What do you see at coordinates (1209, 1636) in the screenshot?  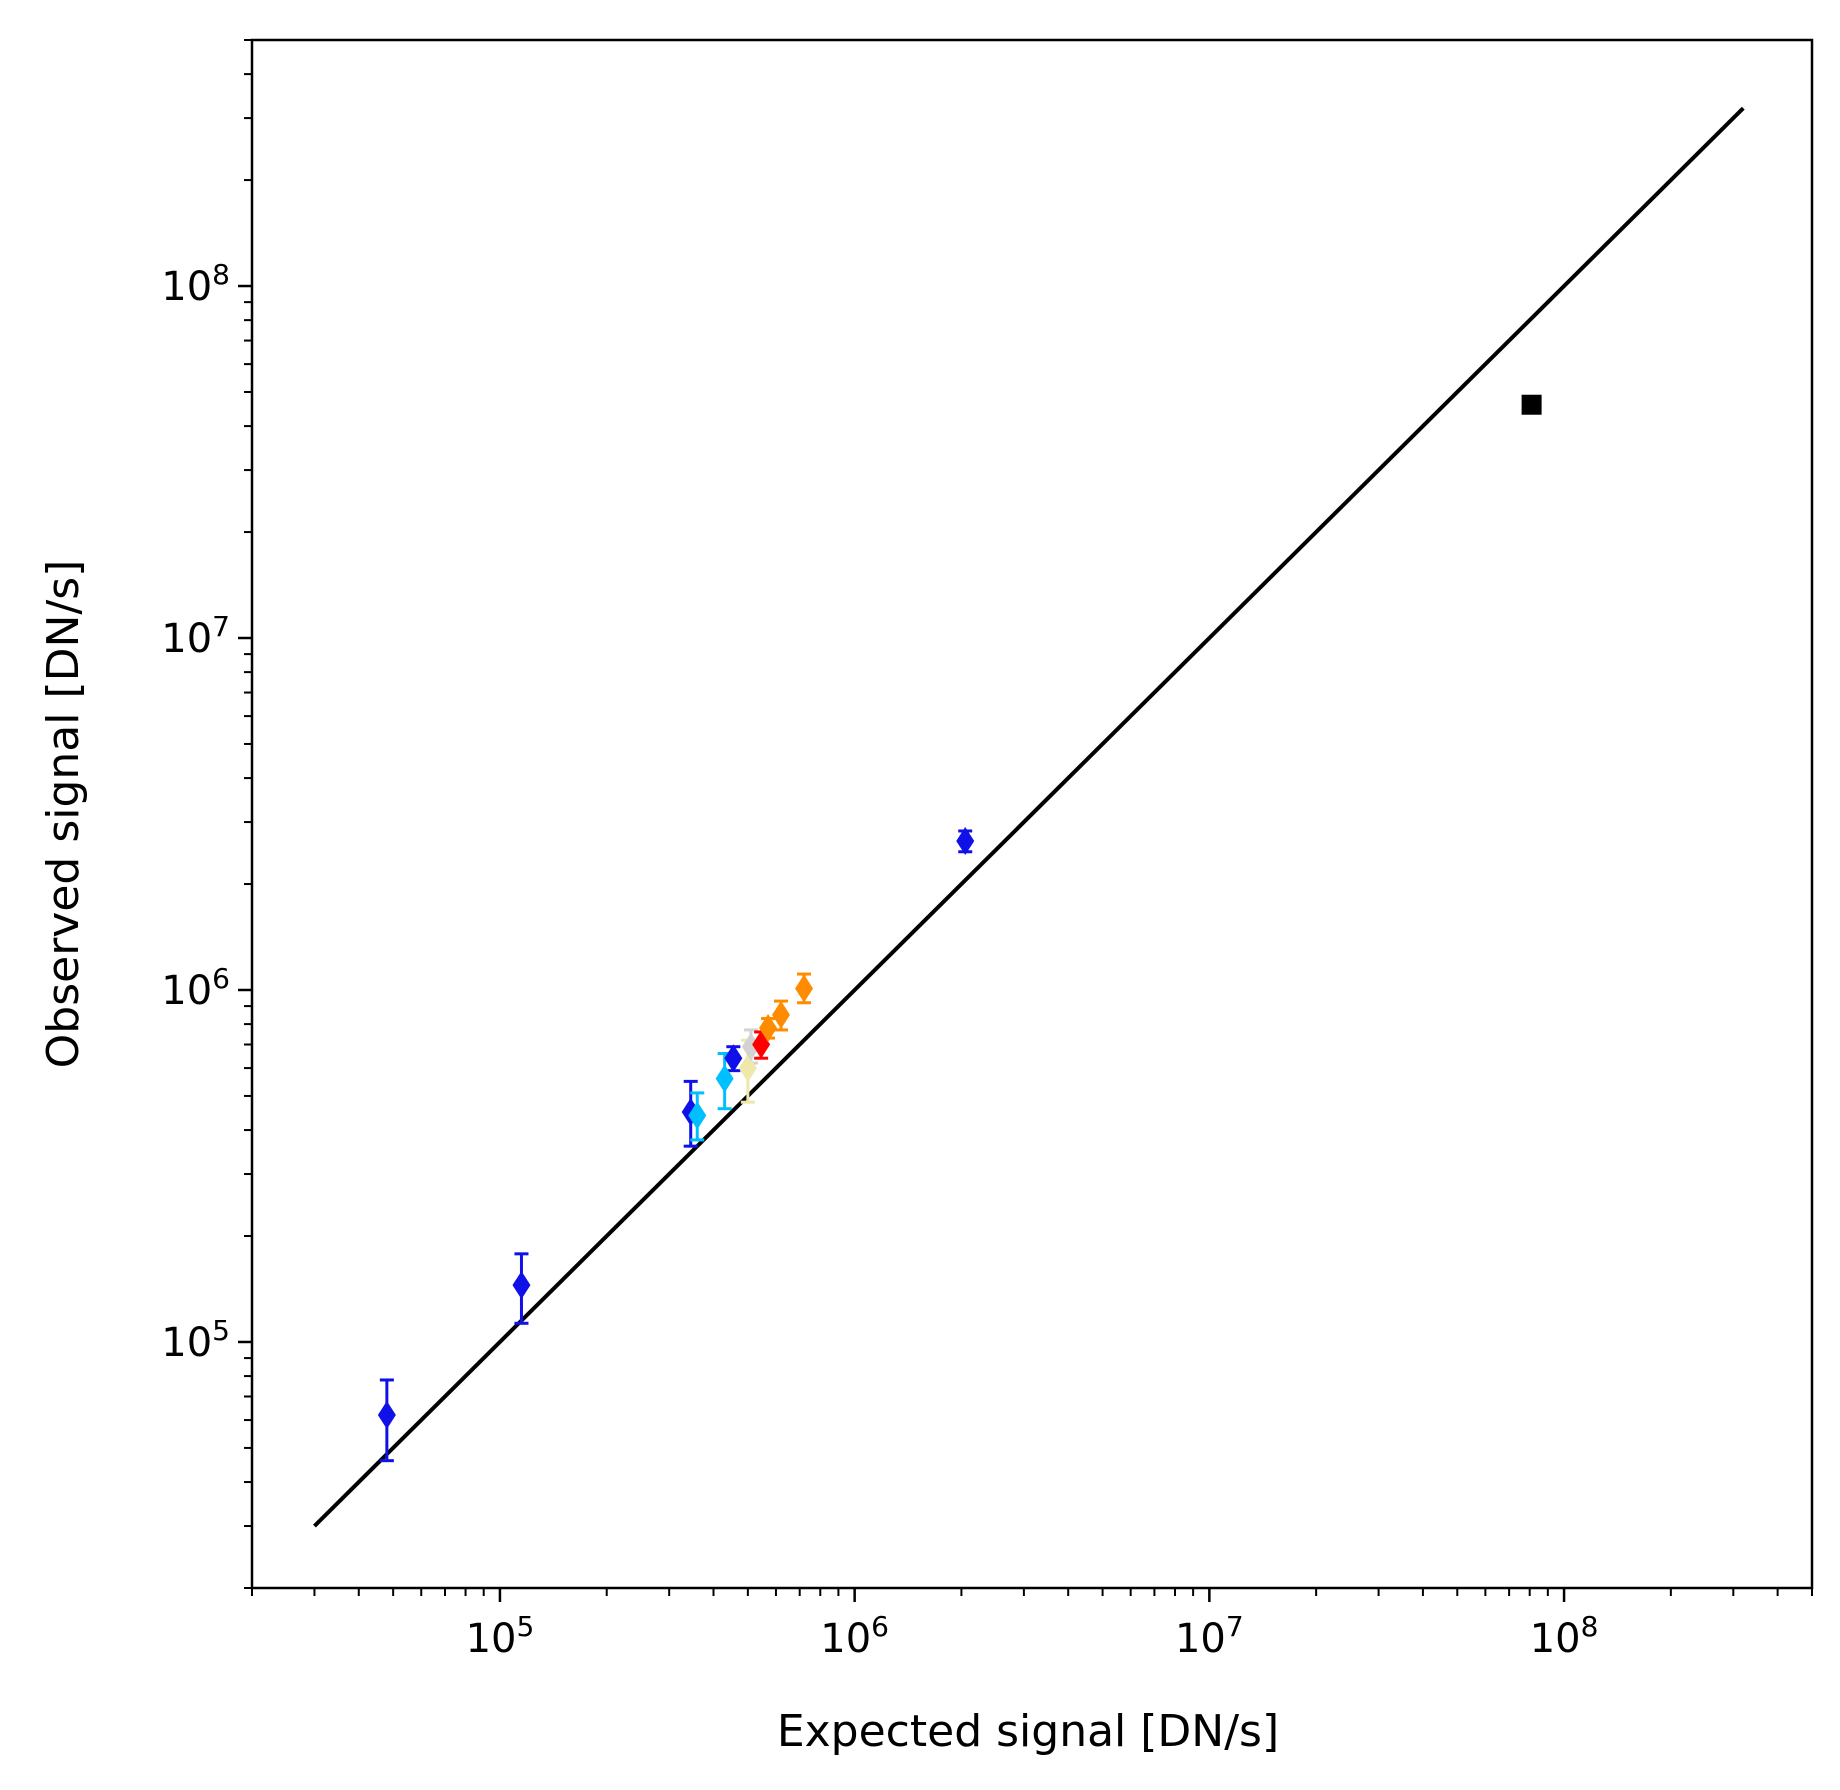 I see `x-tick-label: 107` at bounding box center [1209, 1636].